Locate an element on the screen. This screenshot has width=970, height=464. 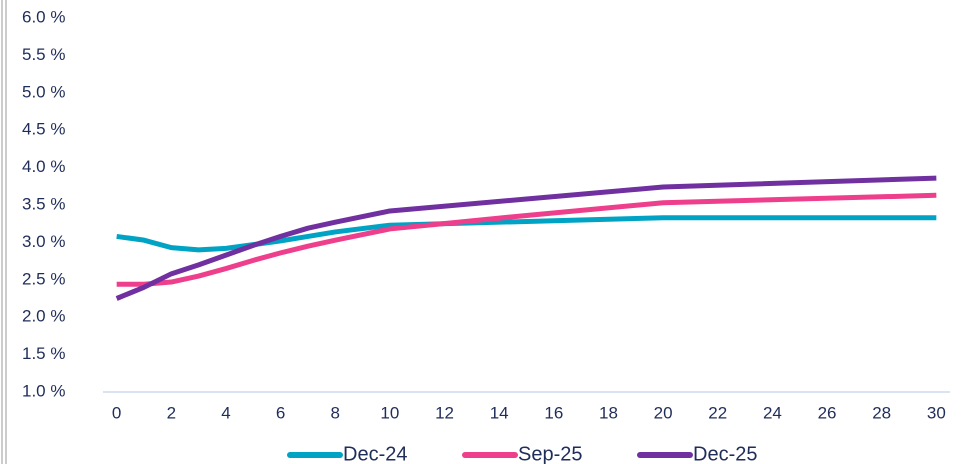
y-tick-label: 5.5 % is located at coordinates (43, 54).